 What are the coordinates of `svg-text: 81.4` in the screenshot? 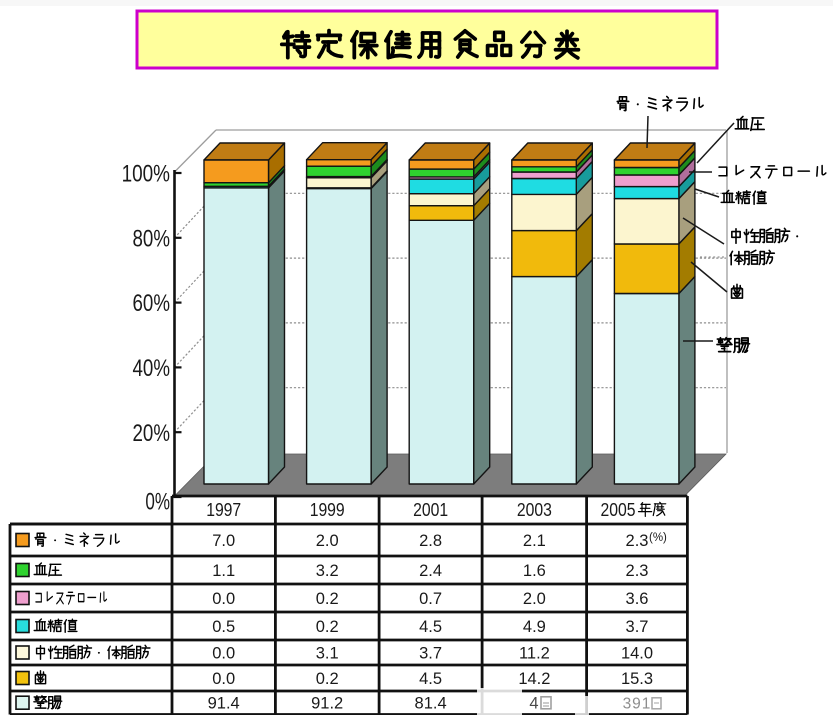 It's located at (431, 704).